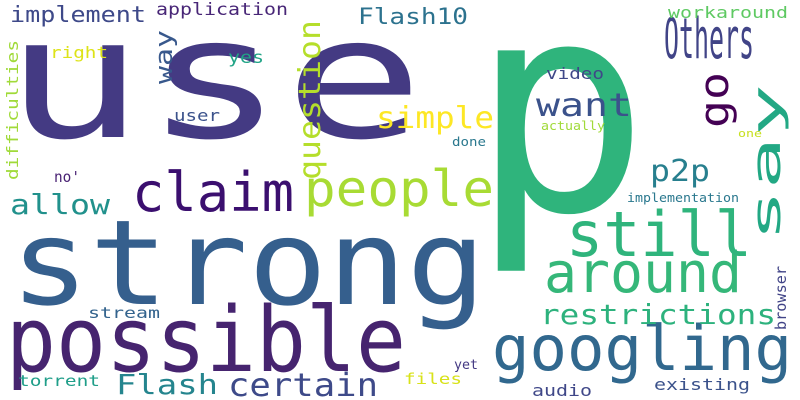  Describe the element at coordinates (60, 204) in the screenshot. I see `word-allow: allow` at that location.